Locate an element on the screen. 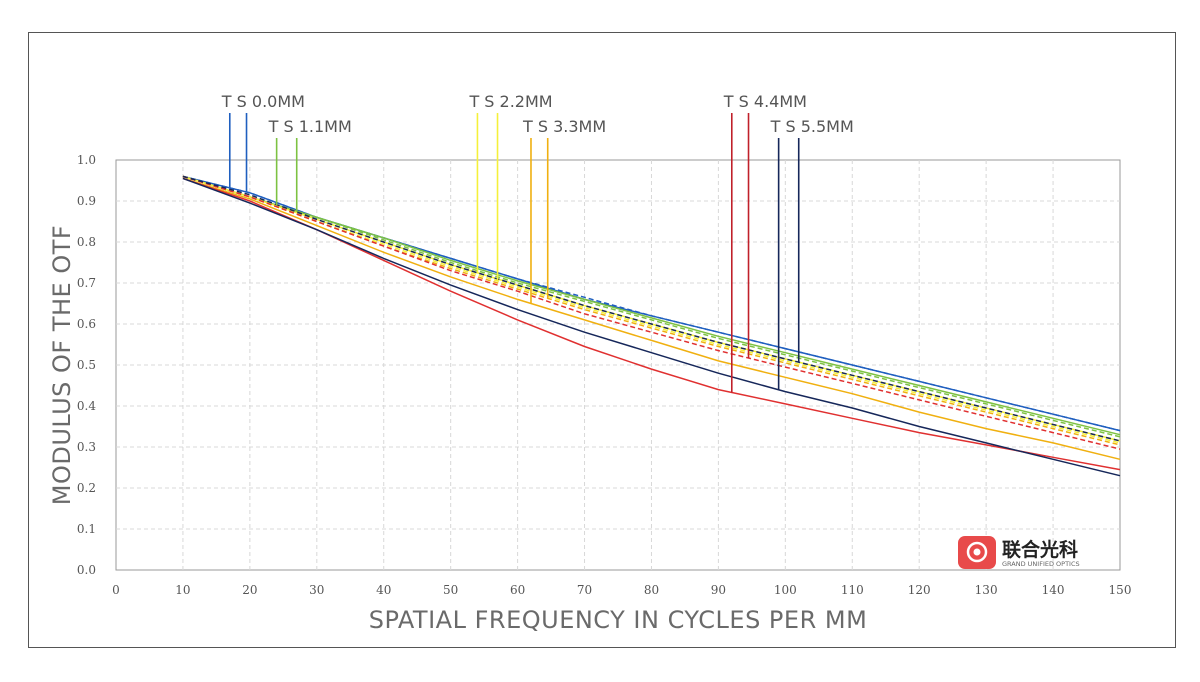 The image size is (1200, 682). y-tick-label: 0.5 is located at coordinates (86, 365).